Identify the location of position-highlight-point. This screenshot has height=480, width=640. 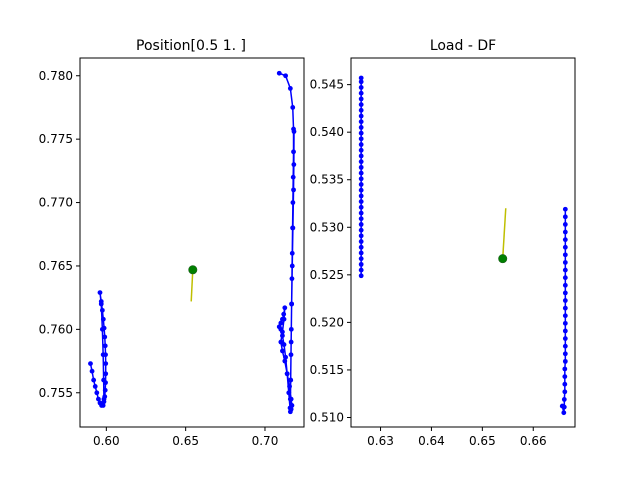
(193, 270).